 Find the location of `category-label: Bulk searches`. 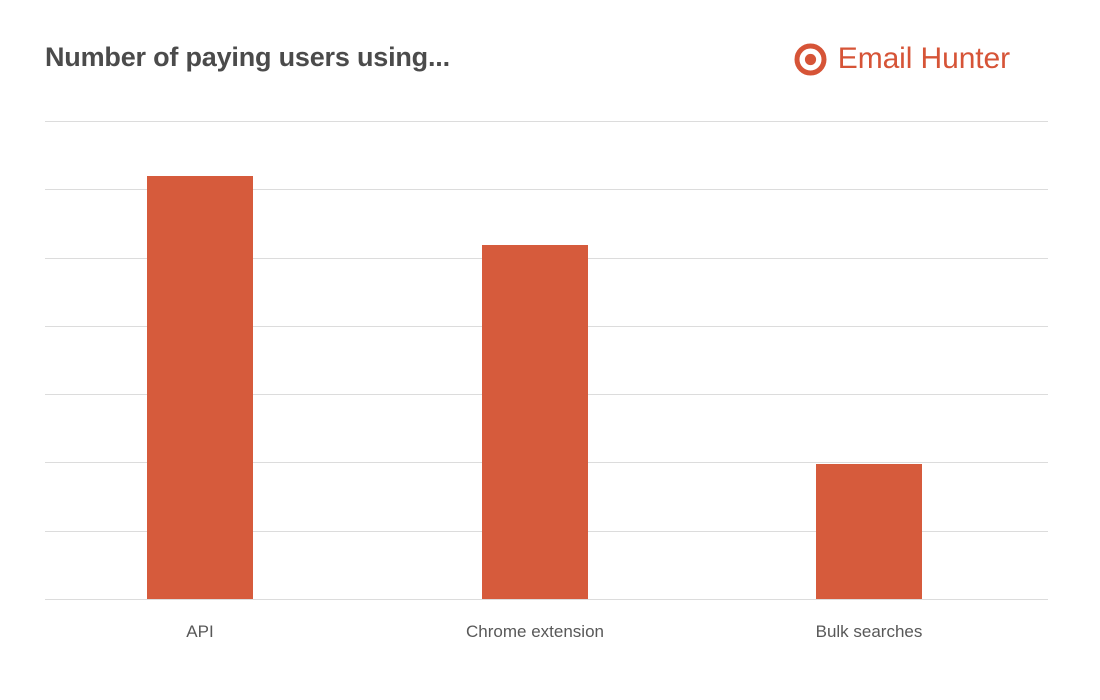

category-label: Bulk searches is located at coordinates (869, 631).